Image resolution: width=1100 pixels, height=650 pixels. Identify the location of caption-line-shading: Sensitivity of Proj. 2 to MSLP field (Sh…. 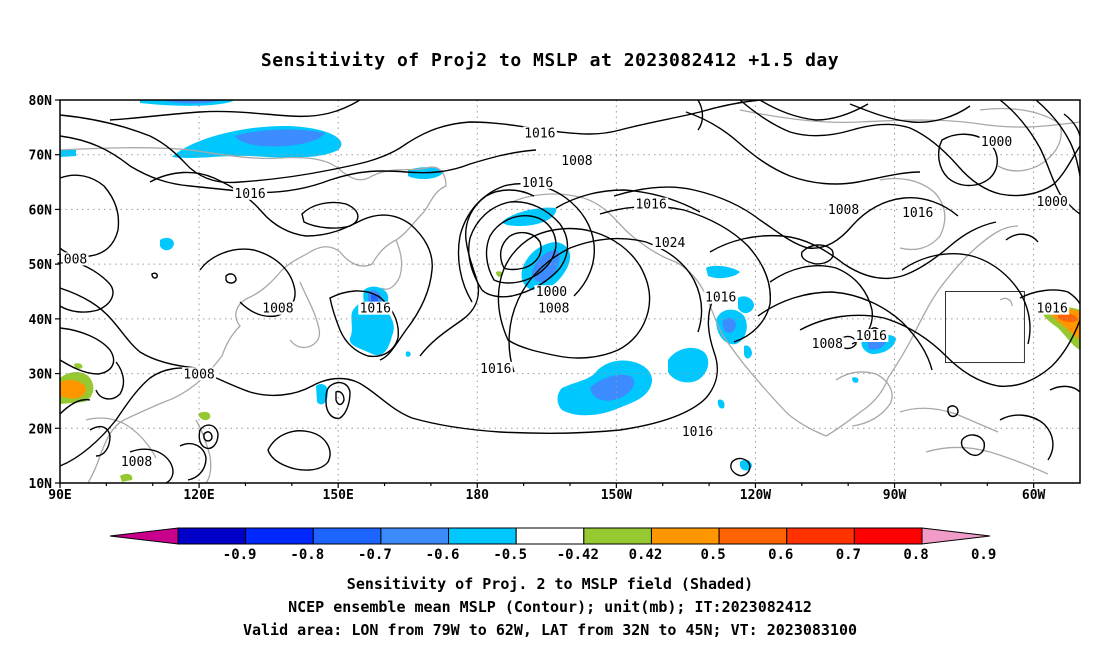
(550, 584).